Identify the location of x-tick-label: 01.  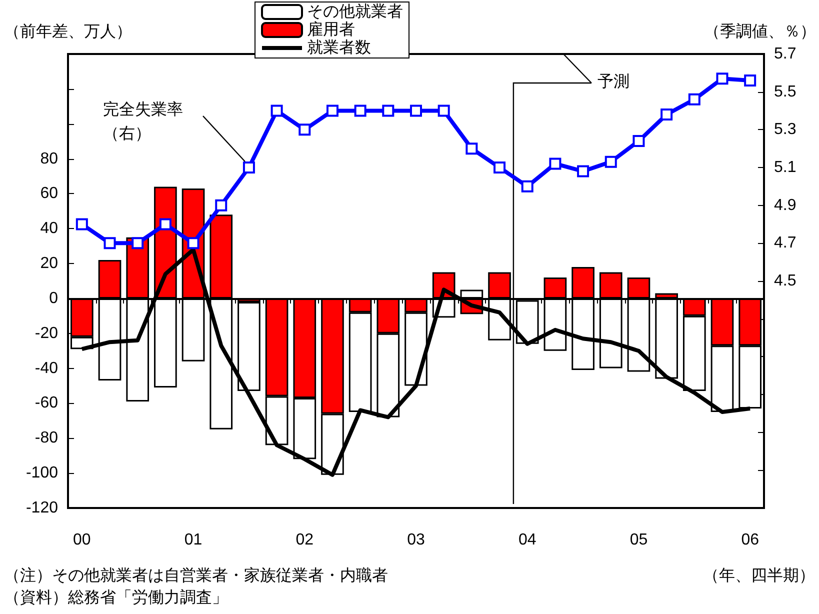
(193, 540).